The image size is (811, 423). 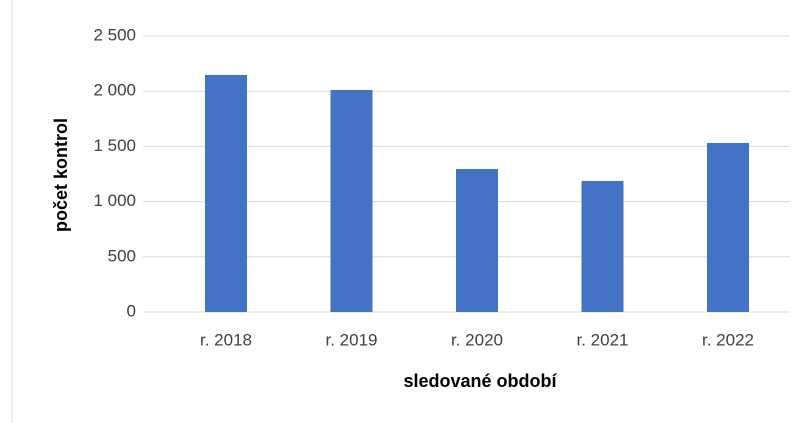 I want to click on x-tick-label: r. 2022, so click(x=728, y=339).